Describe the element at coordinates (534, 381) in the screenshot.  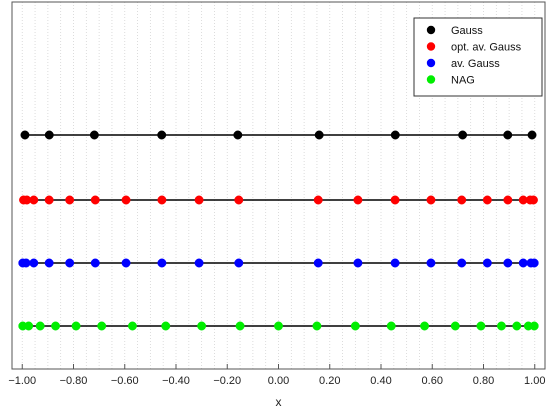
I see `x-tick-label: 1.00` at that location.